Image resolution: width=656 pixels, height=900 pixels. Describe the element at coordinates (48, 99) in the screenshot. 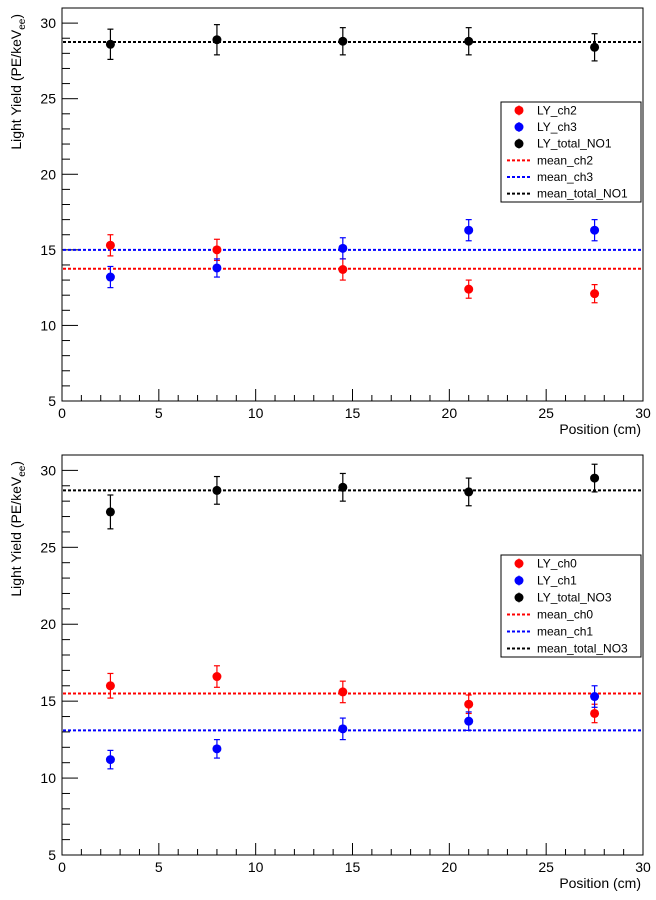

I see `y-tick-label: 25` at that location.